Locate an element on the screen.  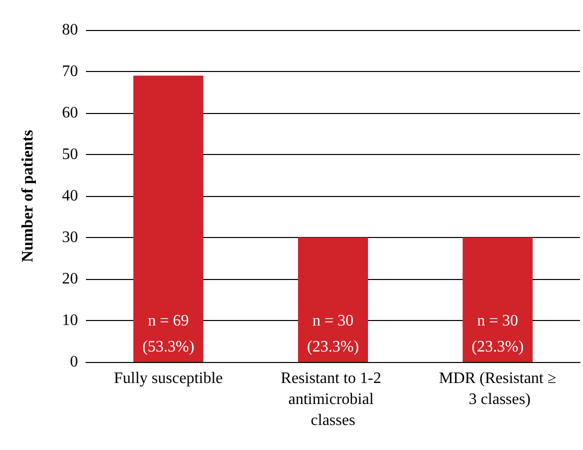
x-tick-label: Fully susceptible is located at coordinates (168, 378).